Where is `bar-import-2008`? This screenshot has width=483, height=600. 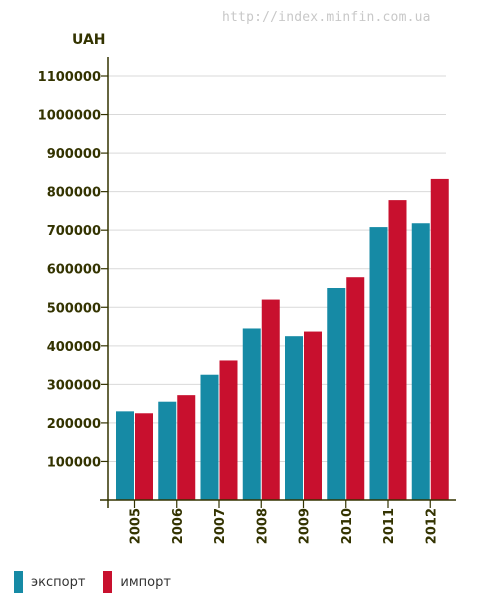
bar-import-2008 is located at coordinates (270, 399).